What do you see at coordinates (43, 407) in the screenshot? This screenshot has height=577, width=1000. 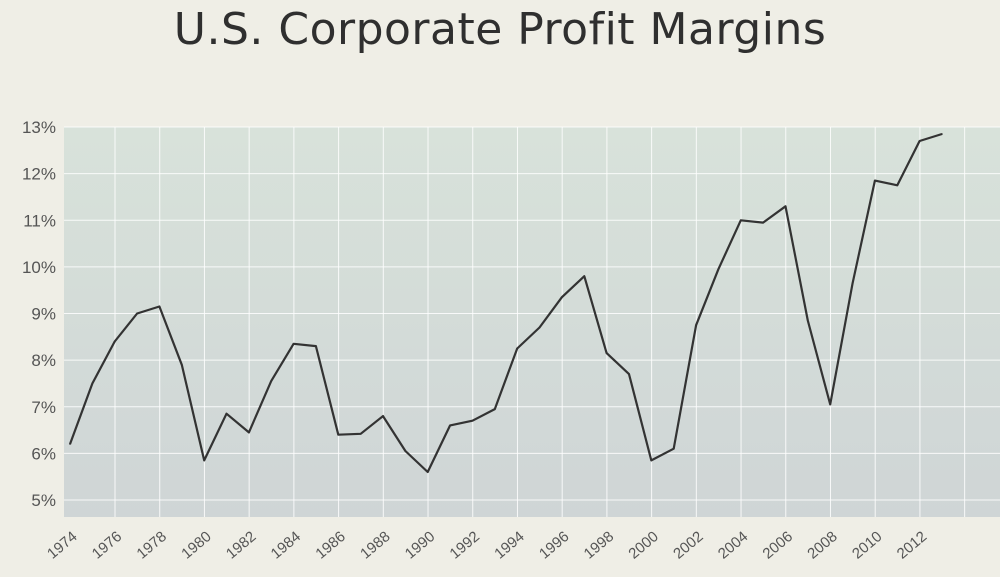 I see `y-tick-label: 7%` at bounding box center [43, 407].